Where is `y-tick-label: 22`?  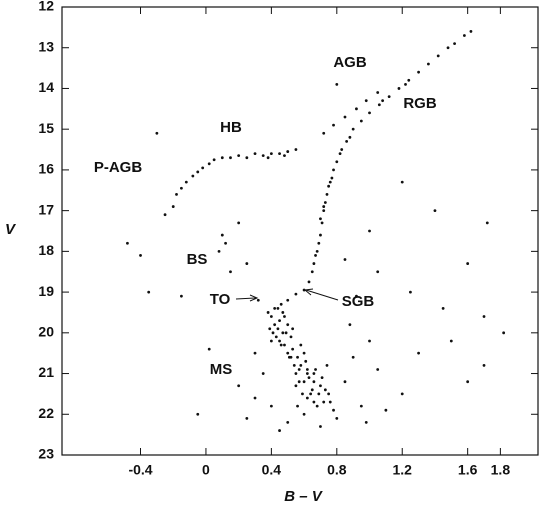 y-tick-label: 22 is located at coordinates (46, 413).